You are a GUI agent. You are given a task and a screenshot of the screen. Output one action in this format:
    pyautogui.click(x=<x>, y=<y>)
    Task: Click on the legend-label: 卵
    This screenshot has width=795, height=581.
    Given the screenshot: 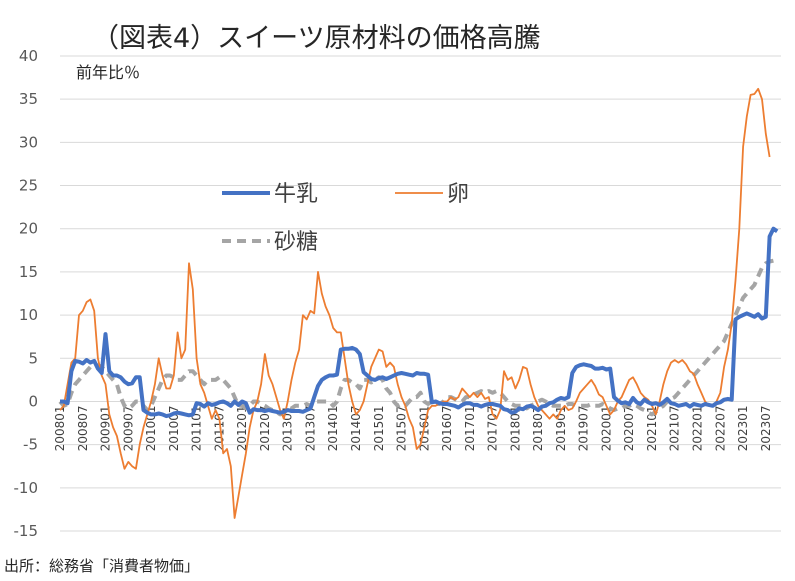 What is the action you would take?
    pyautogui.click(x=458, y=194)
    